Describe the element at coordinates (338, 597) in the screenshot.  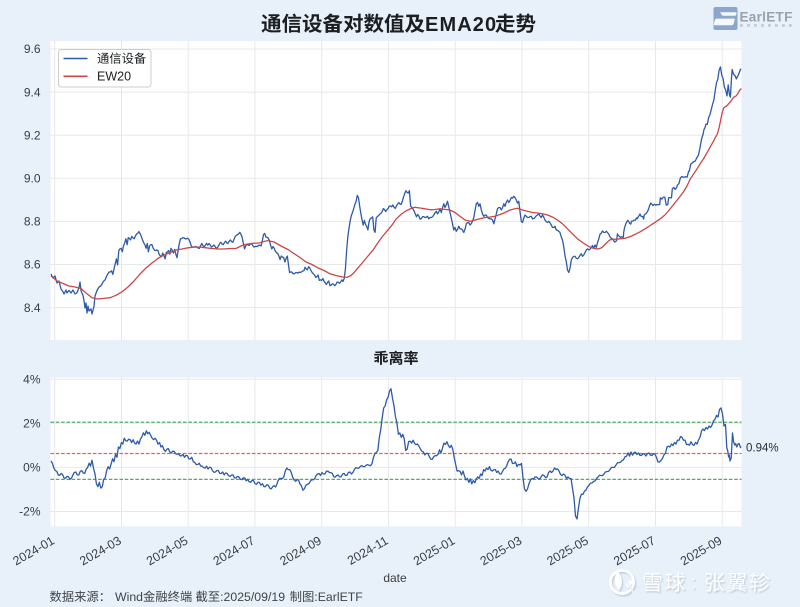
I see `svg-text: :EarlETF` at that location.